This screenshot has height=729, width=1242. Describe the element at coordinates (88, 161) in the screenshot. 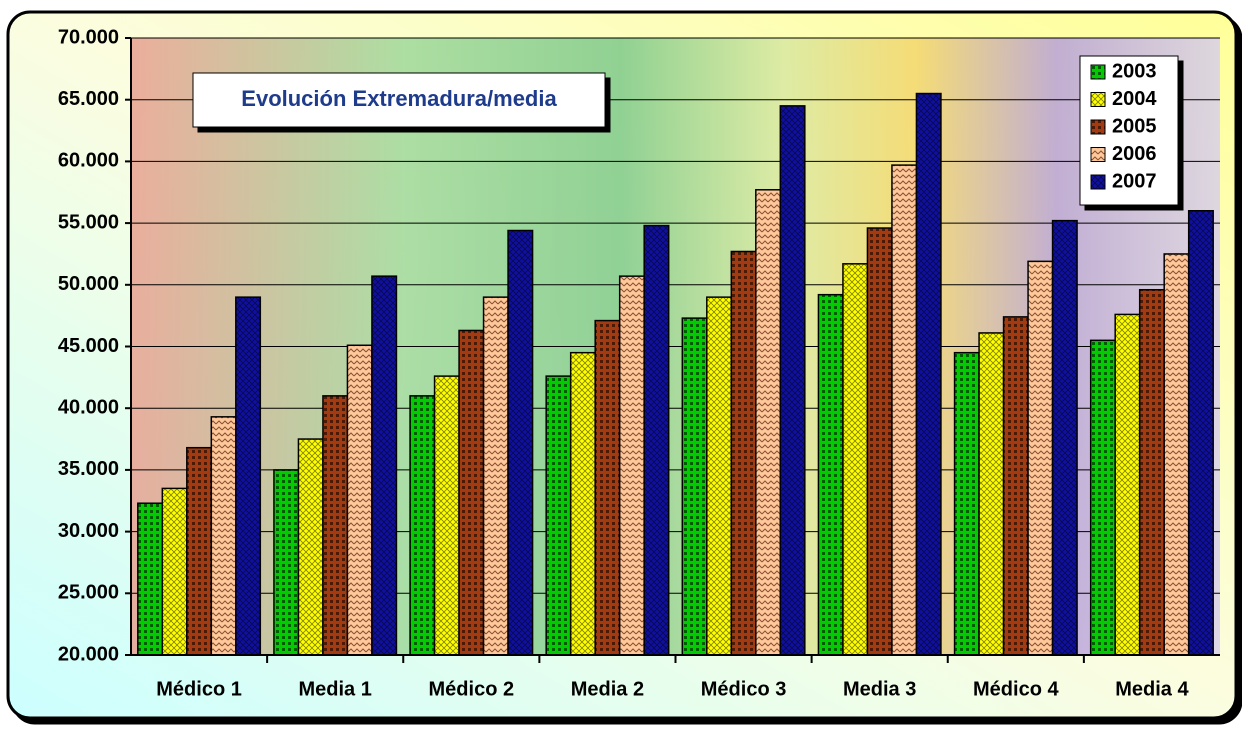

I see `y-tick-label: 60.000` at that location.